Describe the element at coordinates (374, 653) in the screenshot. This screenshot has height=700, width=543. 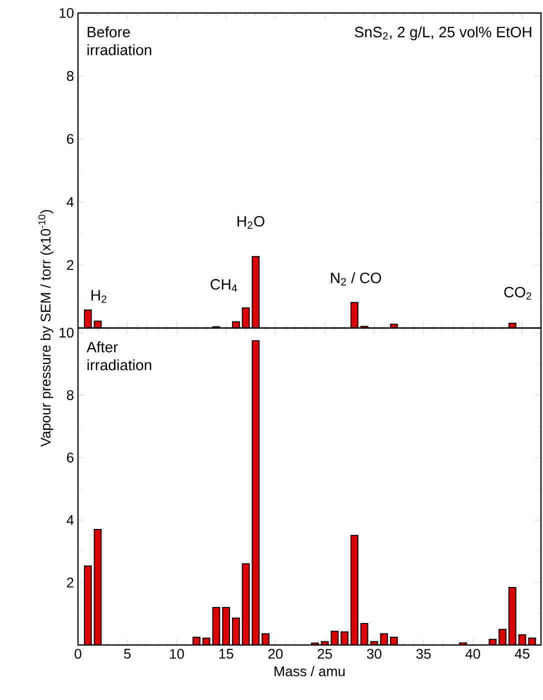
I see `x-tick-label: 30` at that location.